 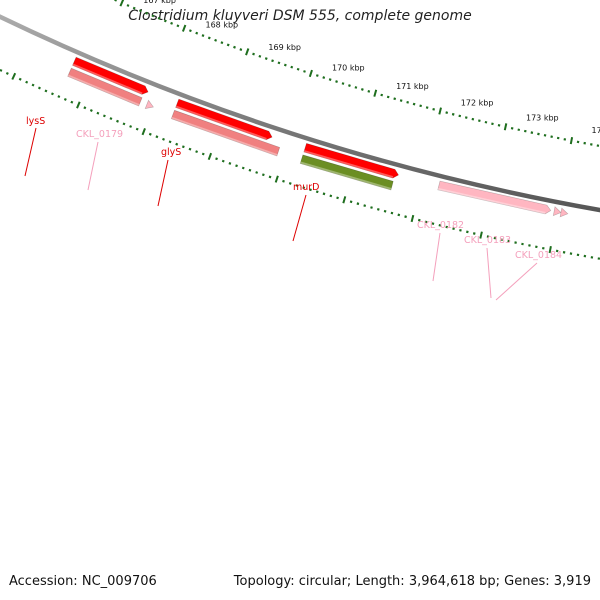 What do you see at coordinates (222, 24) in the screenshot?
I see `scale-label-168: 168 kbp` at bounding box center [222, 24].